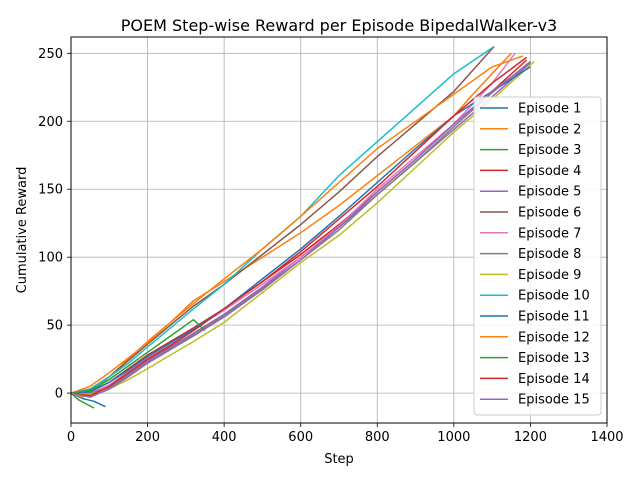 The image size is (640, 480). What do you see at coordinates (50, 122) in the screenshot?
I see `y-tick-label: 200` at bounding box center [50, 122].